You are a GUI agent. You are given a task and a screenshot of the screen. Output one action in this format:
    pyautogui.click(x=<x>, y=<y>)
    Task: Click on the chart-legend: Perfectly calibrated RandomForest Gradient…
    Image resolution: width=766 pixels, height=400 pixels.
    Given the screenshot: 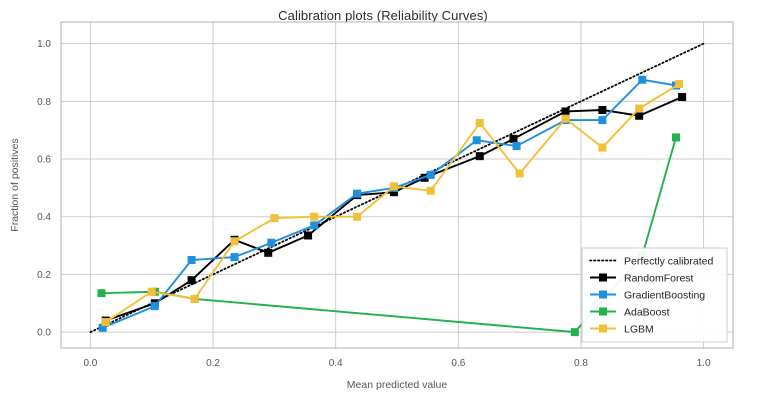 What is the action you would take?
    pyautogui.click(x=654, y=295)
    